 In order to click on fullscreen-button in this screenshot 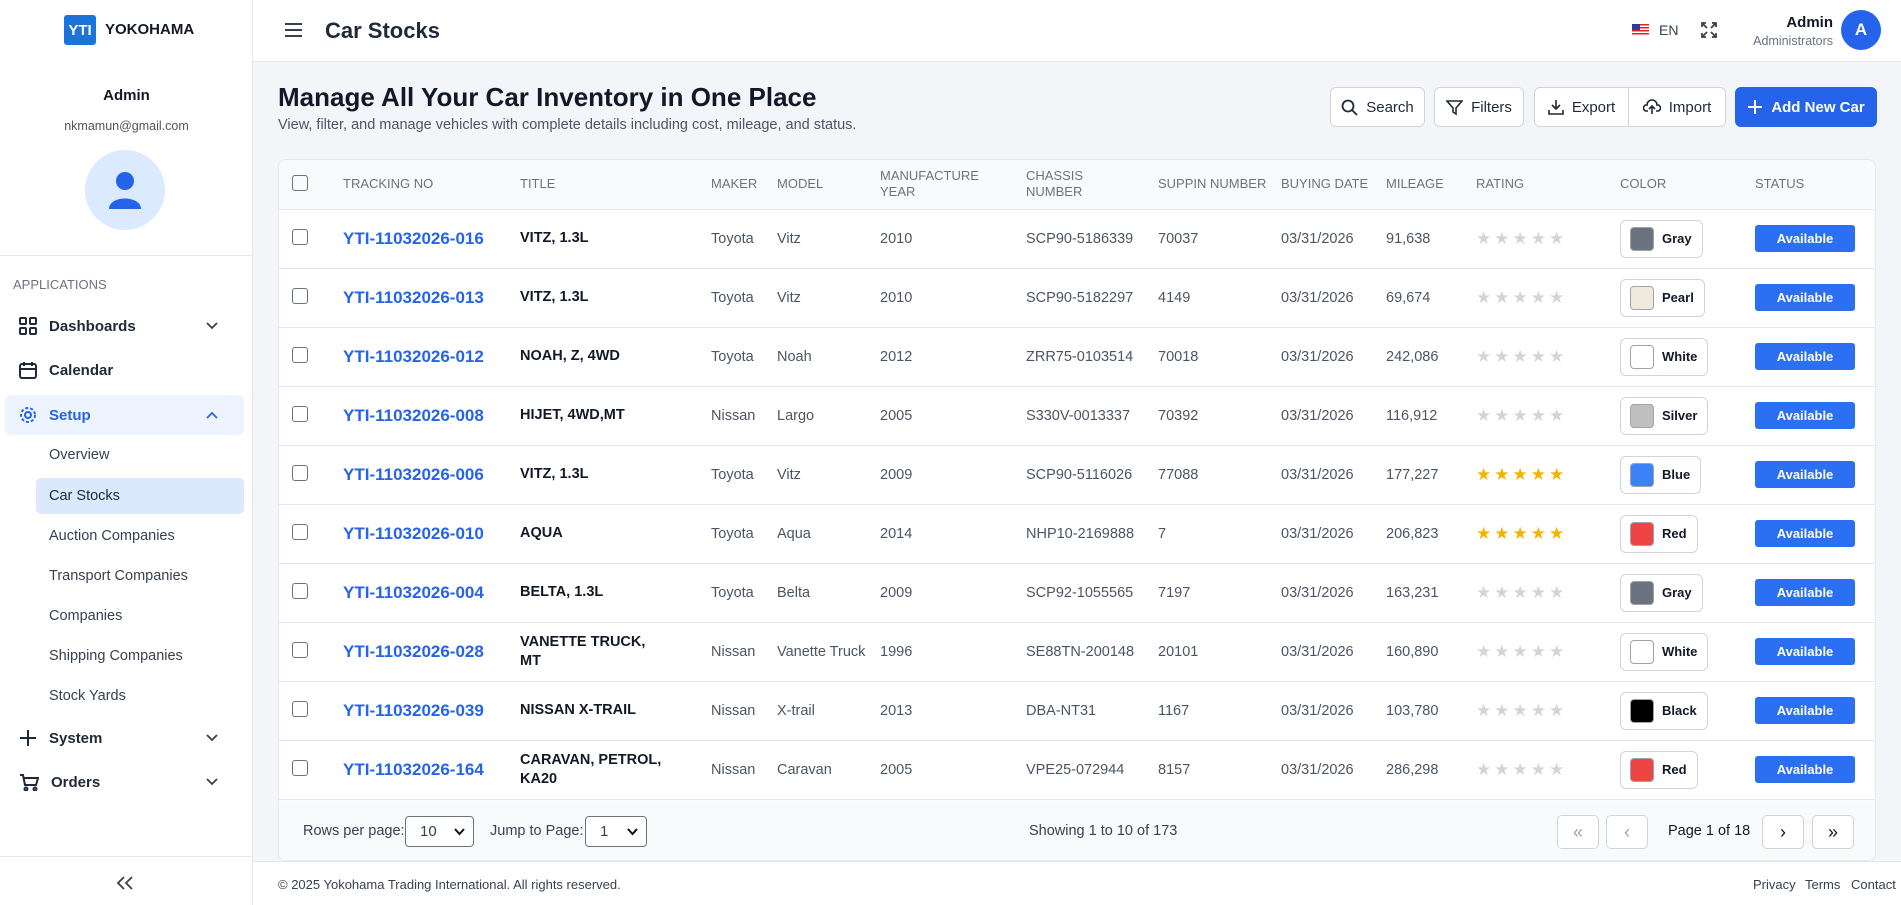, I will do `click(1709, 30)`.